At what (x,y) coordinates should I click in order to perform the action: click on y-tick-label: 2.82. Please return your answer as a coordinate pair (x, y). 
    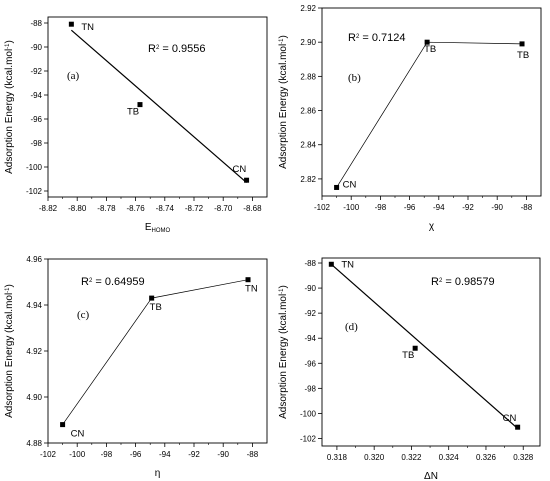
    Looking at the image, I should click on (308, 179).